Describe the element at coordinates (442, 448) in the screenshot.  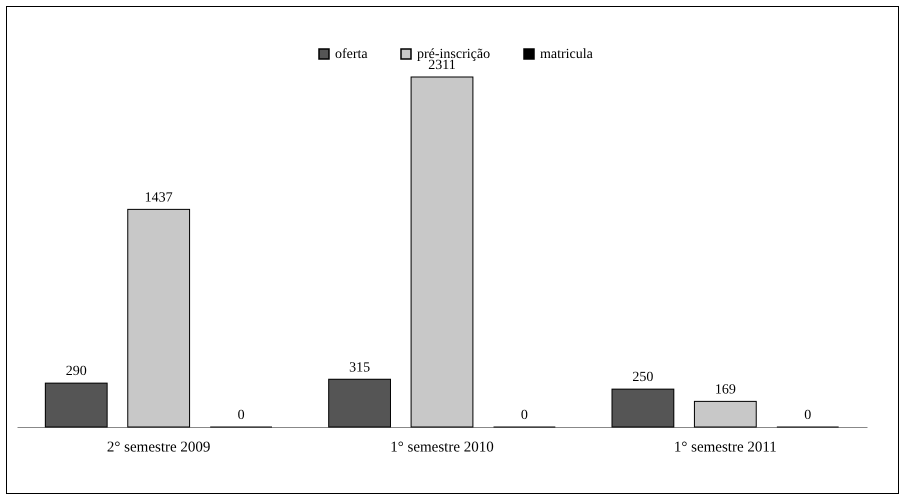
I see `x-tick-label: 1° semestre 2010` at that location.